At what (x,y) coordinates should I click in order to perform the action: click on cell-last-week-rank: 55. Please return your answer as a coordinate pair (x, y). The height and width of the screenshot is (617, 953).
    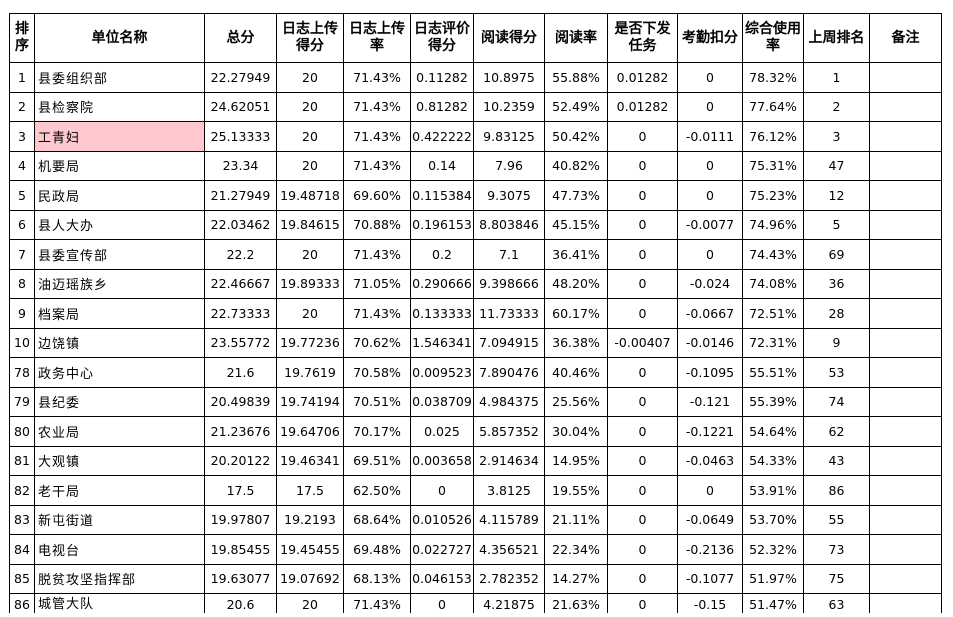
    Looking at the image, I should click on (836, 519).